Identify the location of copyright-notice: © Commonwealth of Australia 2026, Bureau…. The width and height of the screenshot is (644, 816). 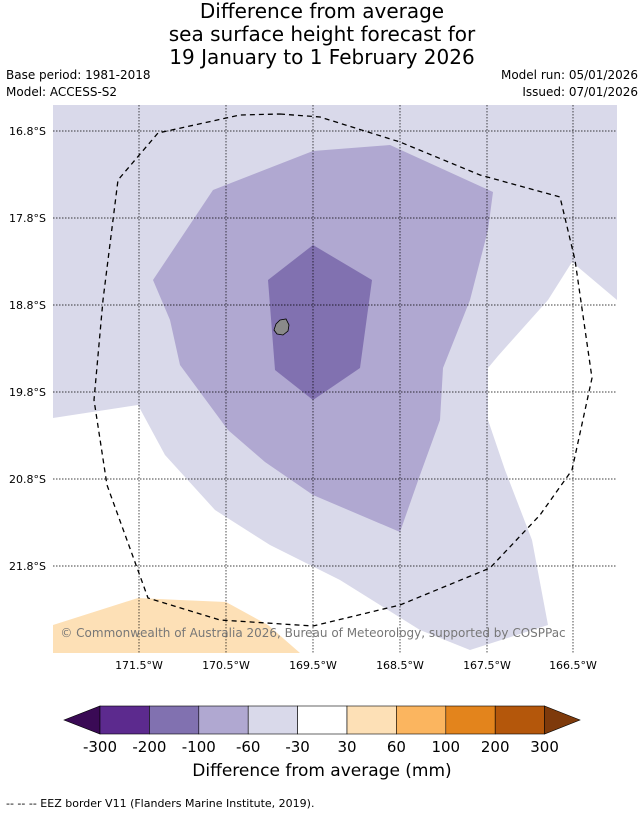
(312, 633).